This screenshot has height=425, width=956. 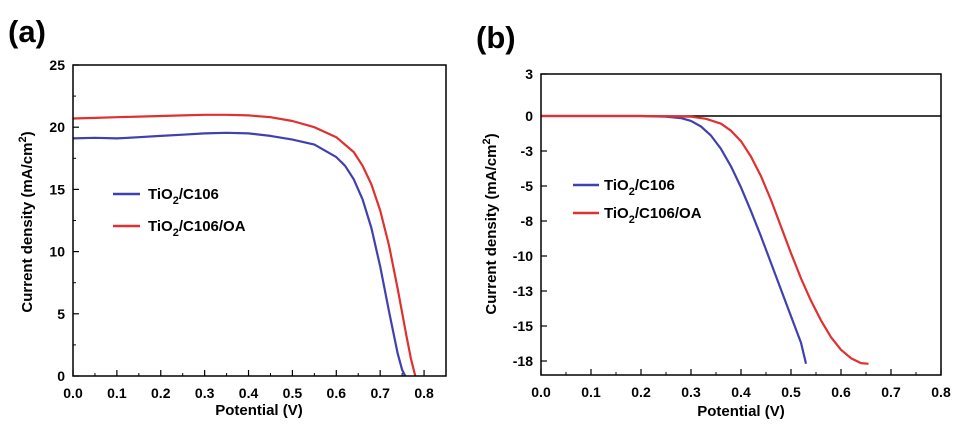 I want to click on panel-a-ytick-label: 0, so click(x=61, y=376).